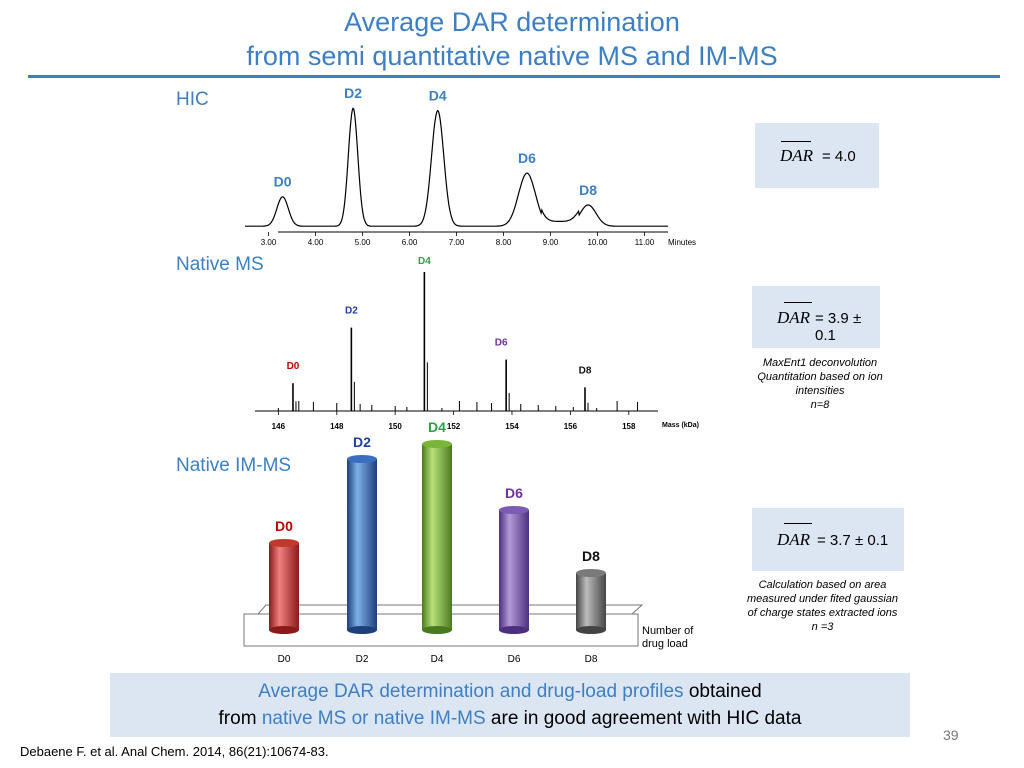  I want to click on dar-box-imms: DAR = 3.7 ± 0.1, so click(828, 539).